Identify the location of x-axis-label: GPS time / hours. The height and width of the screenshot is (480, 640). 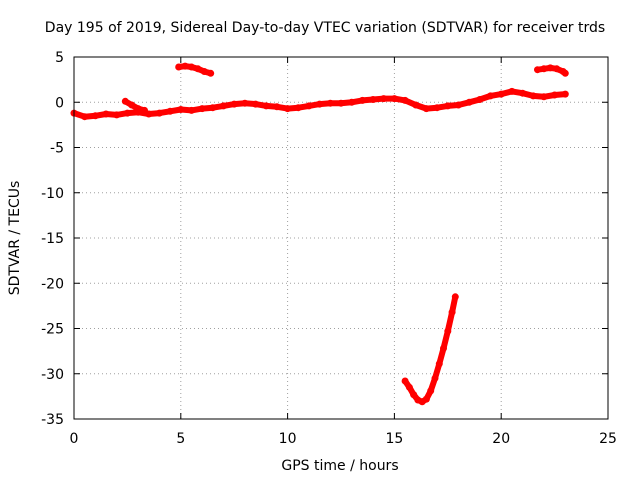
(339, 466).